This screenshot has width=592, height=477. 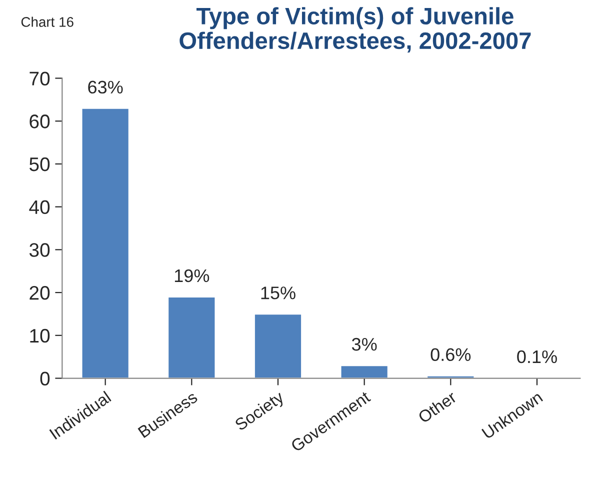 I want to click on chart-title: Type of Victim(s) of Juvenile Offenders/Arrestees, 2002-2007, so click(x=355, y=29).